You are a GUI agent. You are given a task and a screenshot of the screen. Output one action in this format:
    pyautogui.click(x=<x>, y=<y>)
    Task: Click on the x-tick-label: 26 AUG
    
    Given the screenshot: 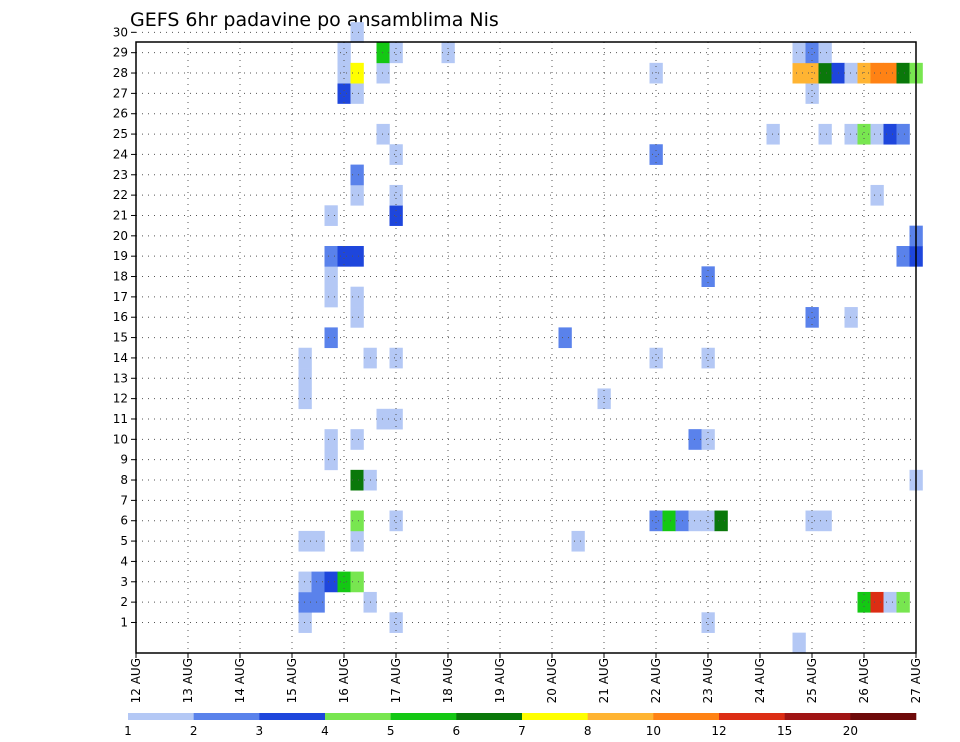 What is the action you would take?
    pyautogui.click(x=864, y=680)
    